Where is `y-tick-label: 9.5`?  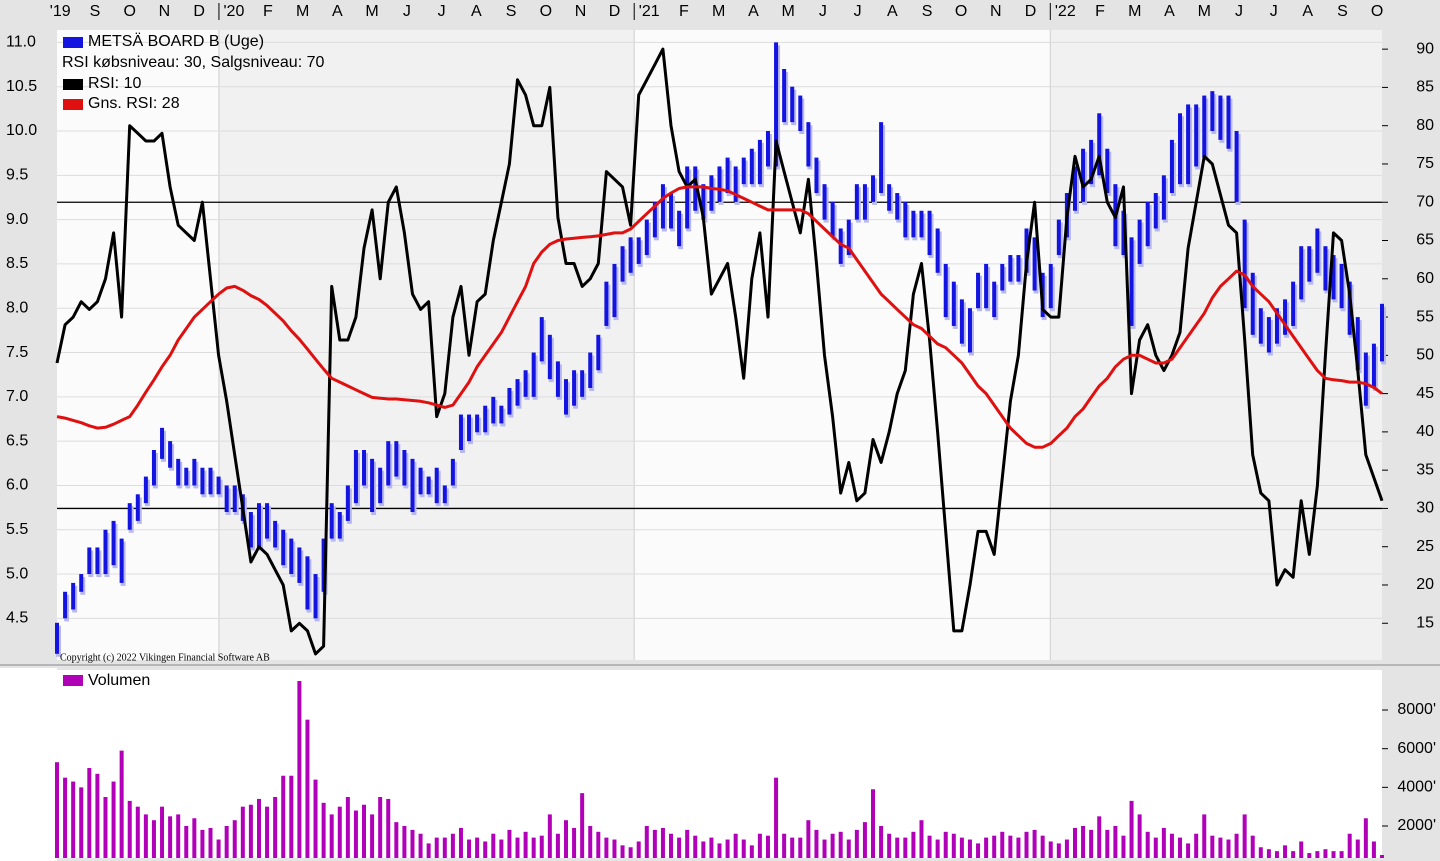
y-tick-label: 9.5 is located at coordinates (17, 175).